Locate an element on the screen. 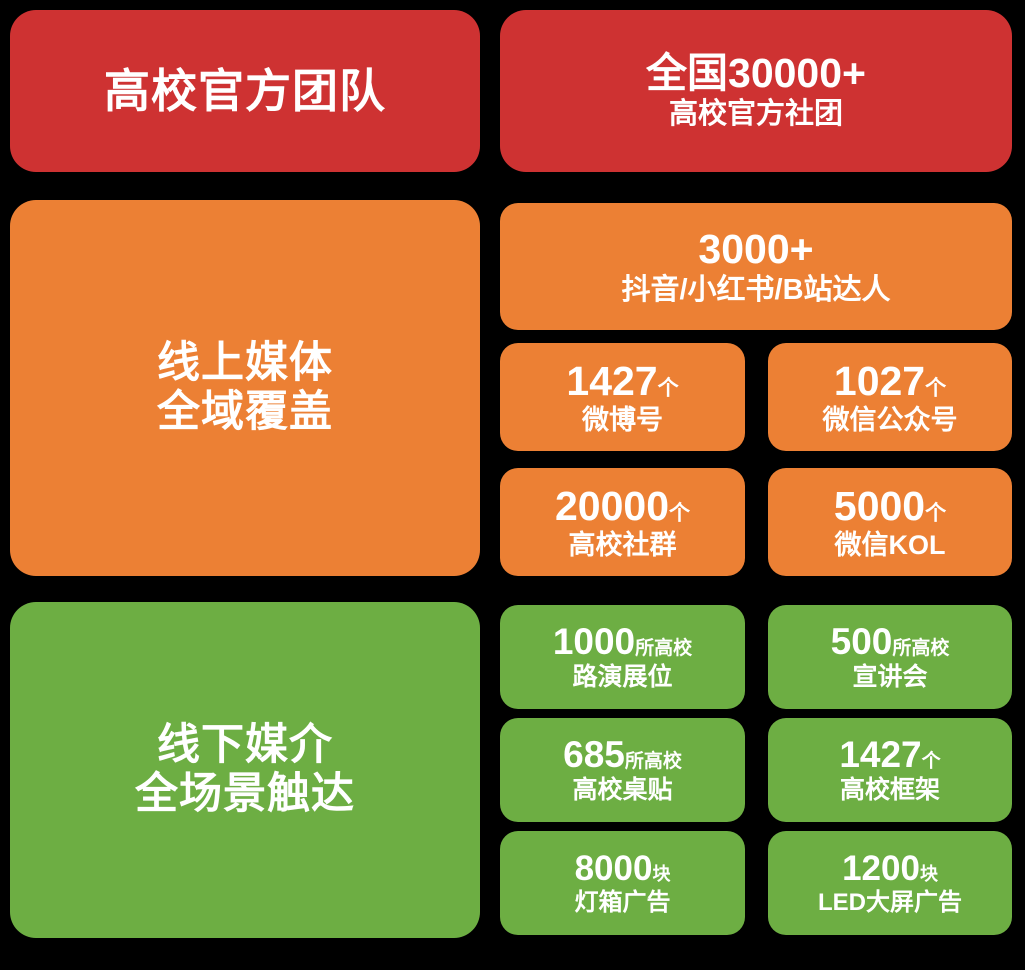  stat-description: 灯箱广告 is located at coordinates (622, 902).